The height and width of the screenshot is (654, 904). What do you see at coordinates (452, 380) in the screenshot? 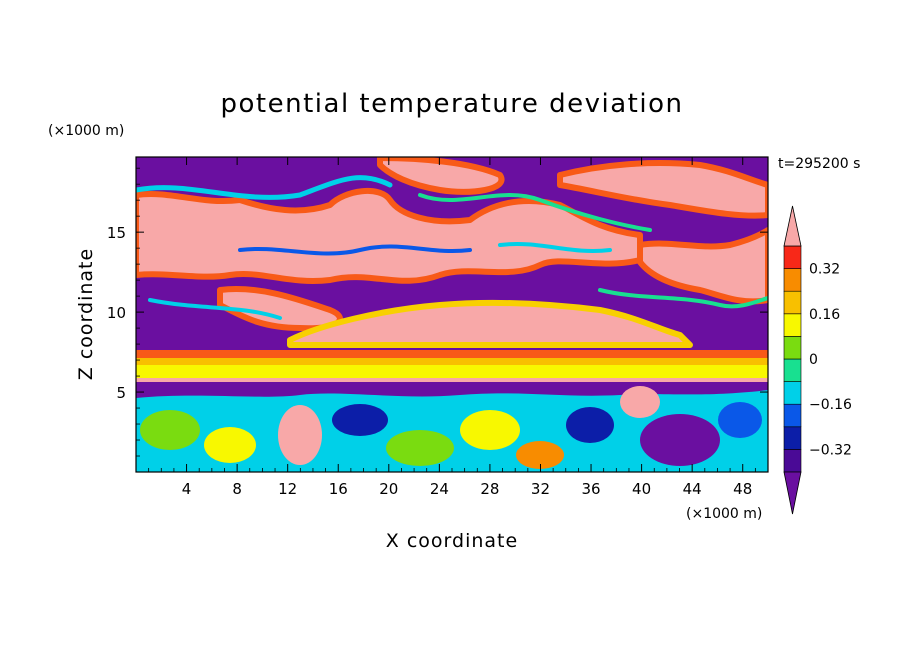
I see `mid-warm-layer-pink` at bounding box center [452, 380].